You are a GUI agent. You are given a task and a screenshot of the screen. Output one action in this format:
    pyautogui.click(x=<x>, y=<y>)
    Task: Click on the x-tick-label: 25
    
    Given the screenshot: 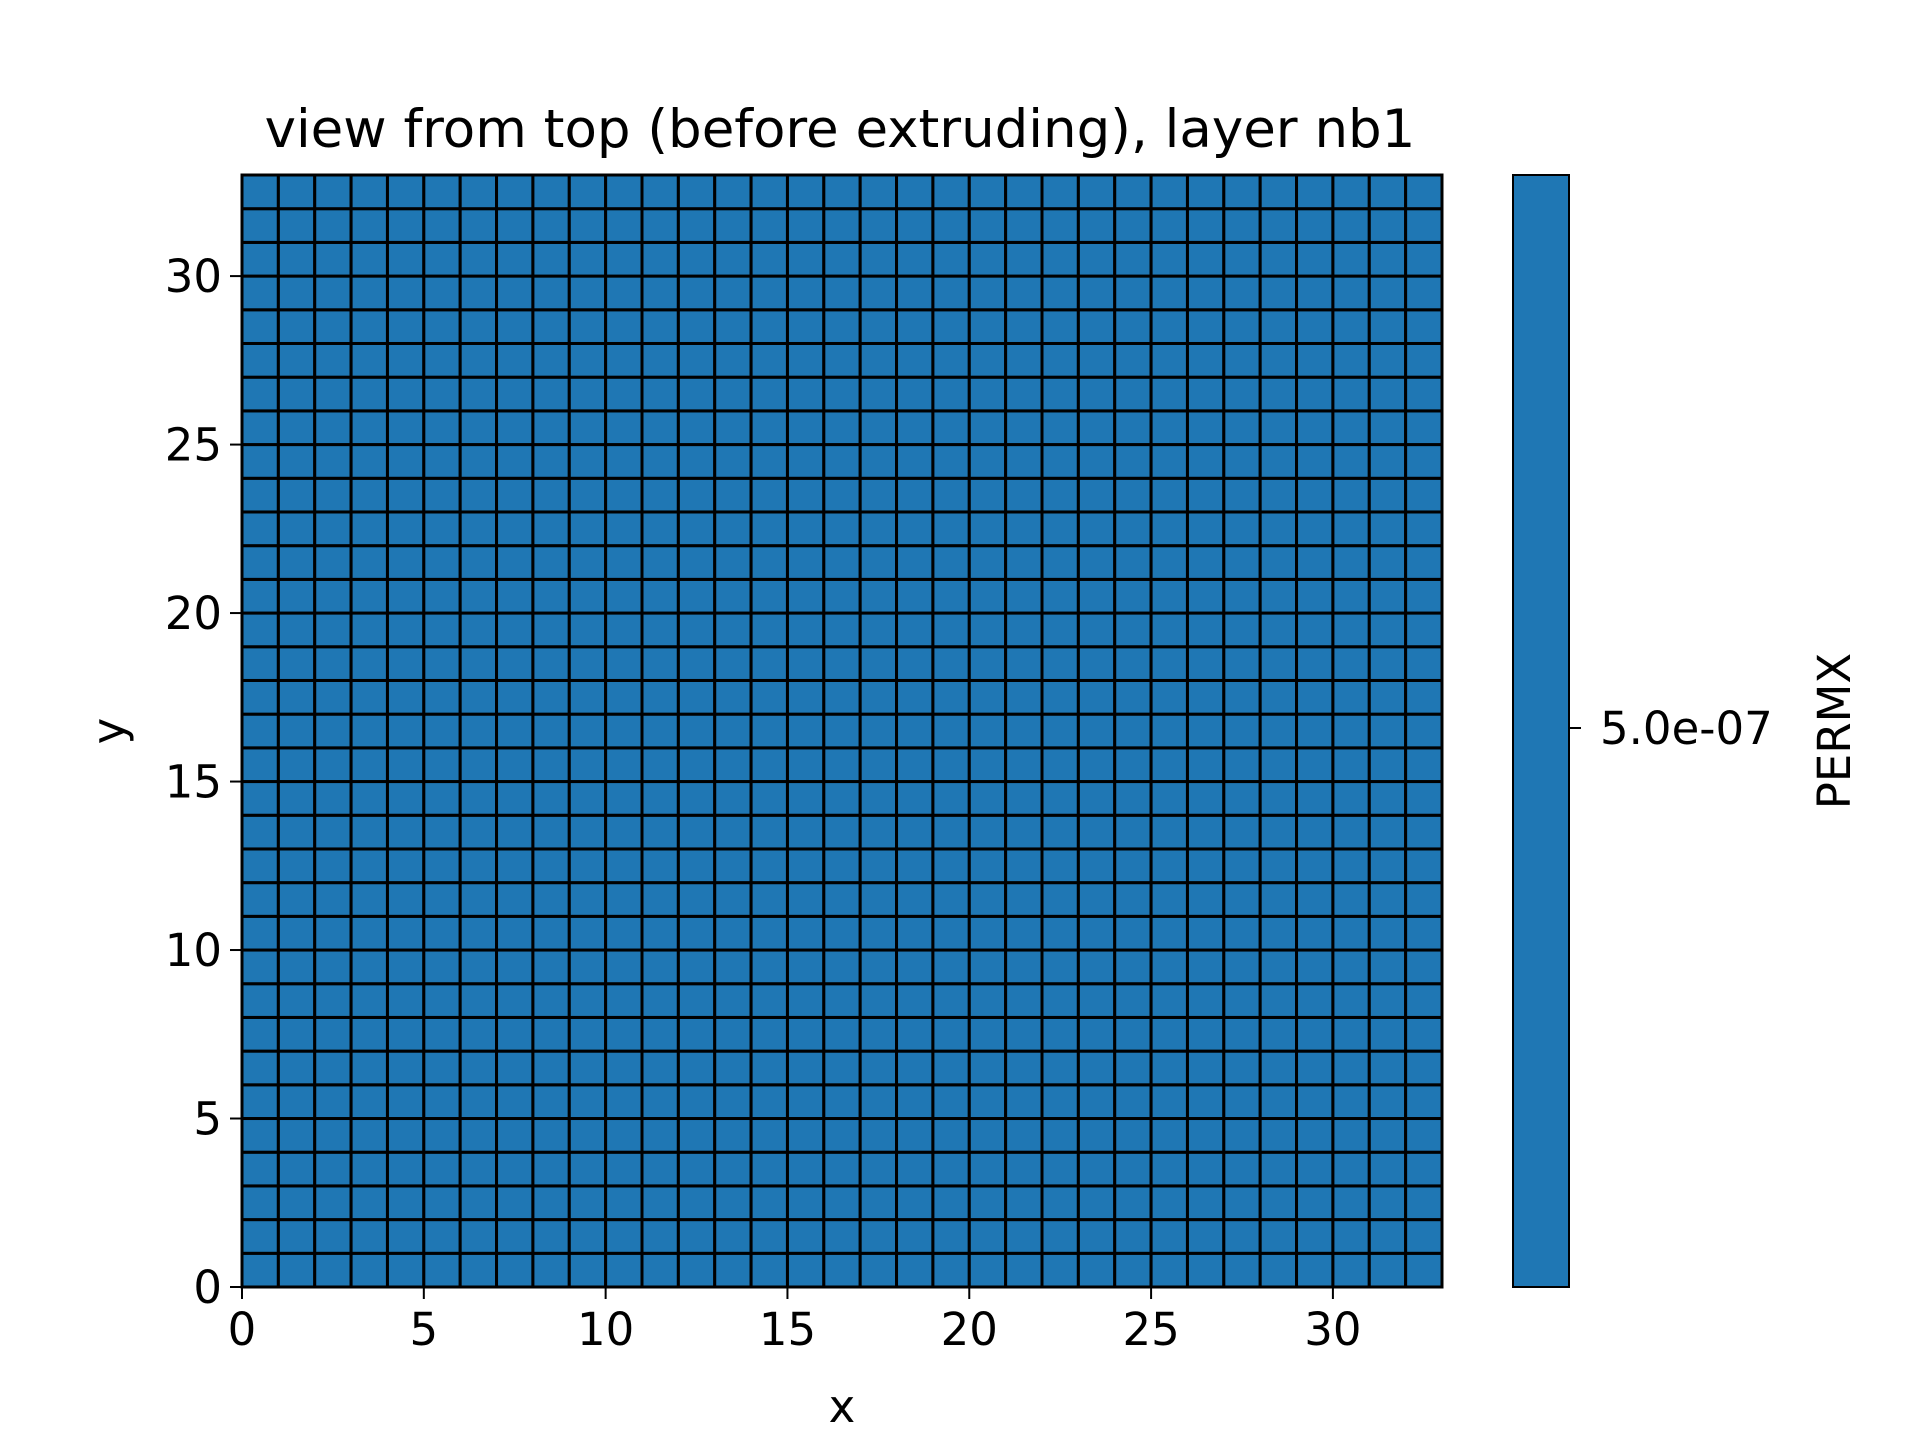 What is the action you would take?
    pyautogui.click(x=1150, y=1329)
    